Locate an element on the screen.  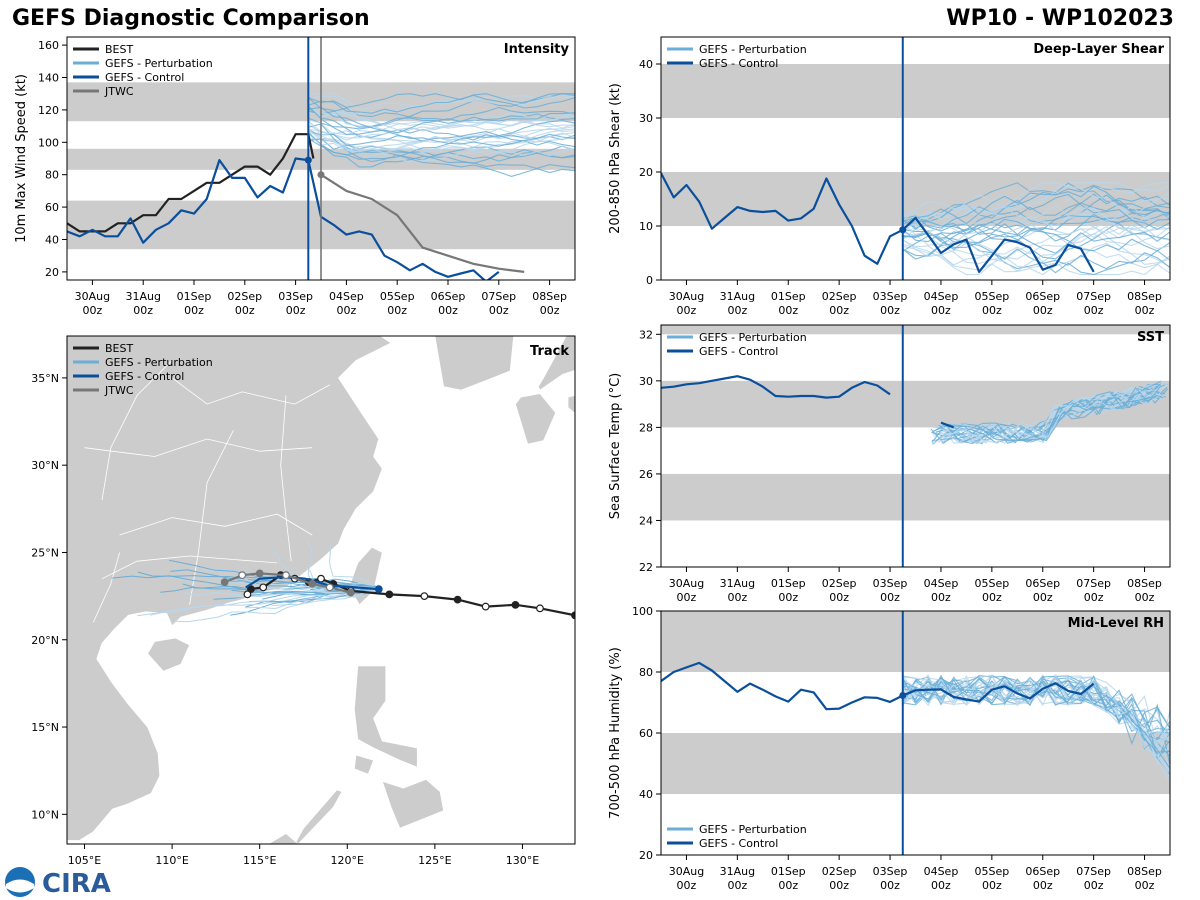
intensity-ytick-label: 100 is located at coordinates (48, 142).